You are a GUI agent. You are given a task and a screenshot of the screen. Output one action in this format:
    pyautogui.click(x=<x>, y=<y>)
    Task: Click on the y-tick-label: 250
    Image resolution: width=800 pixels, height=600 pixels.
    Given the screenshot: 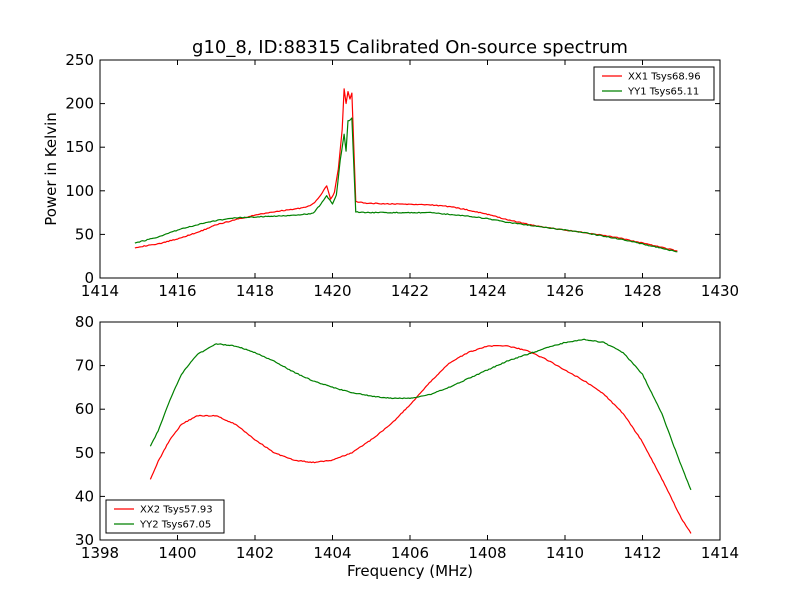 What is the action you would take?
    pyautogui.click(x=79, y=60)
    